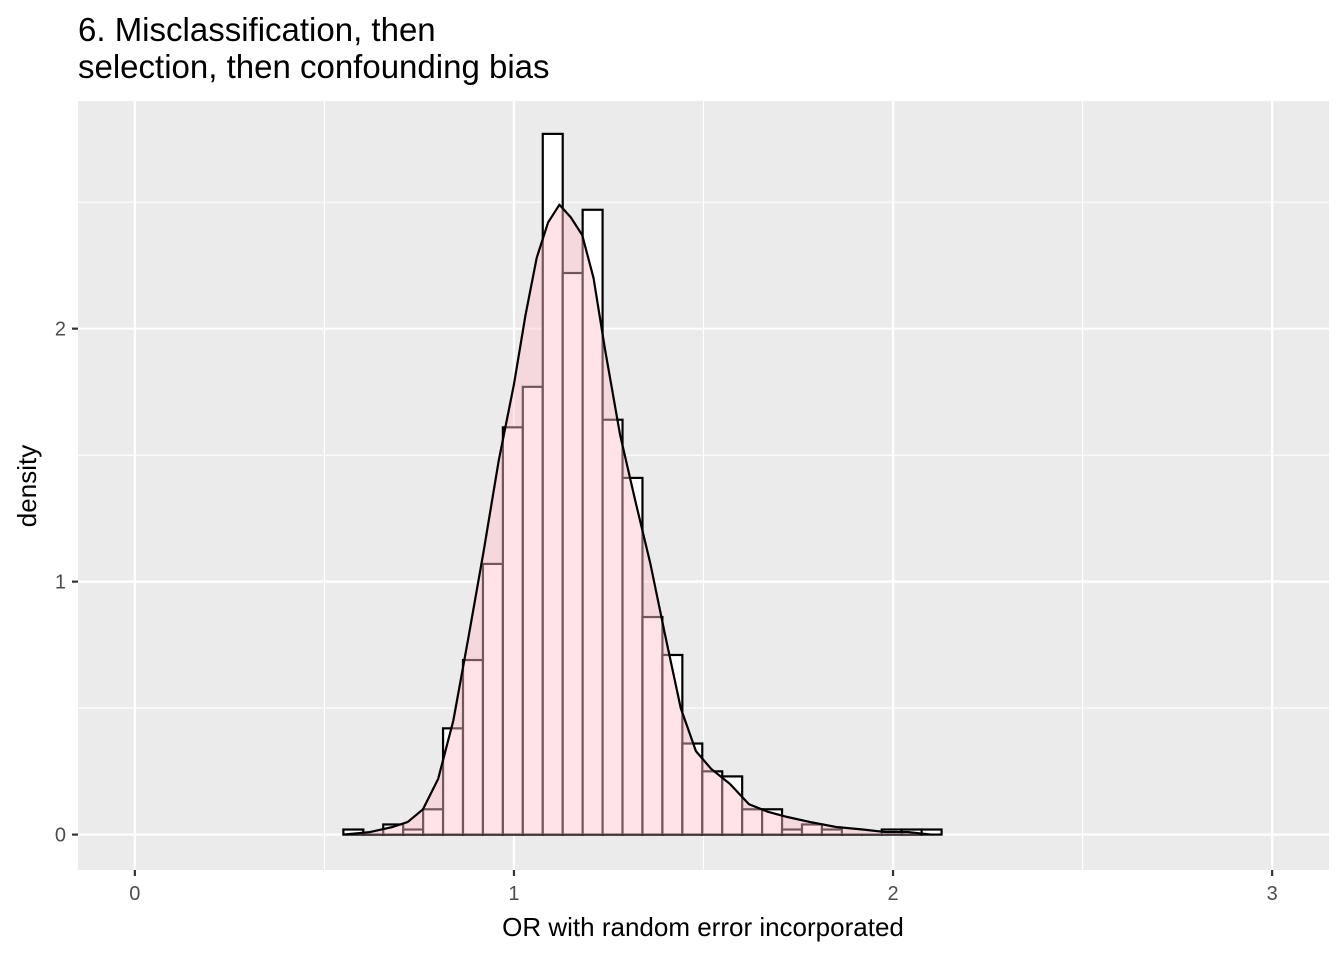 The height and width of the screenshot is (960, 1344). I want to click on x-axis-title: OR with random error incorporated, so click(703, 927).